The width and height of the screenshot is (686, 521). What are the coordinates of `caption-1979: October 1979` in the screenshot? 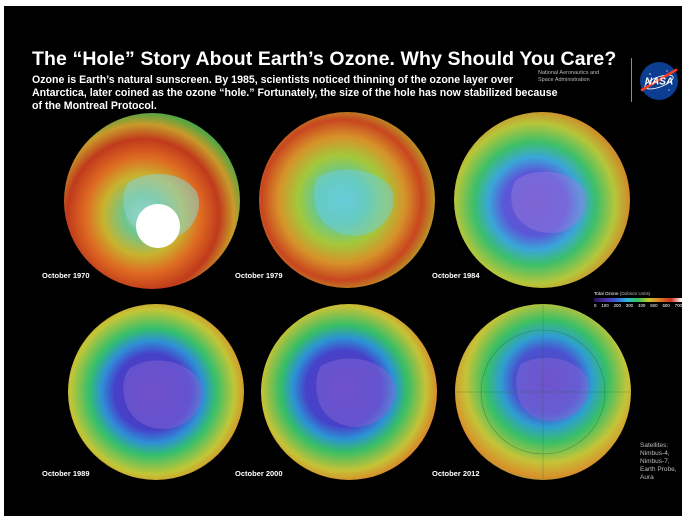 It's located at (259, 275).